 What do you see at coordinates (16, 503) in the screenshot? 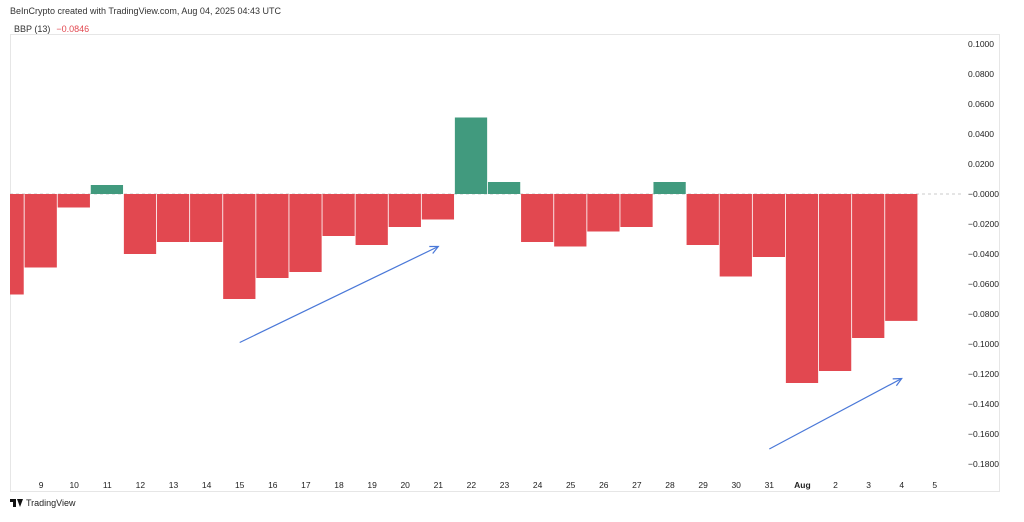
I see `tradingview-logo-icon` at bounding box center [16, 503].